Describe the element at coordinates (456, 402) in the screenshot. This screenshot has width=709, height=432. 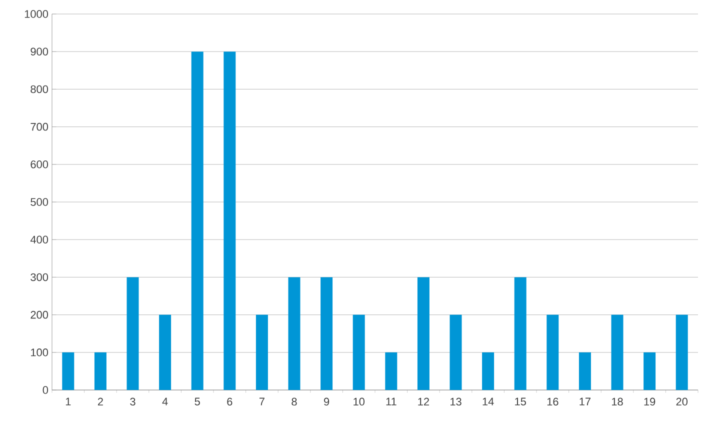
I see `x-tick-label: 13` at that location.